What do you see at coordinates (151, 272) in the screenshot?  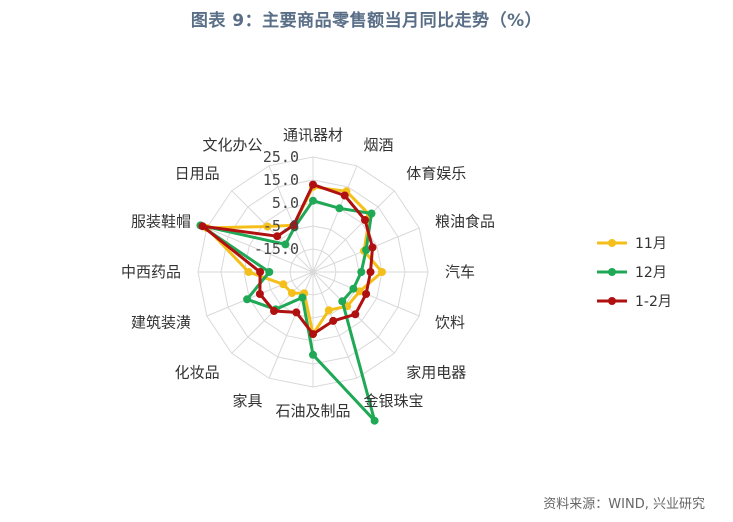 I see `category-label: 中西药品` at bounding box center [151, 272].